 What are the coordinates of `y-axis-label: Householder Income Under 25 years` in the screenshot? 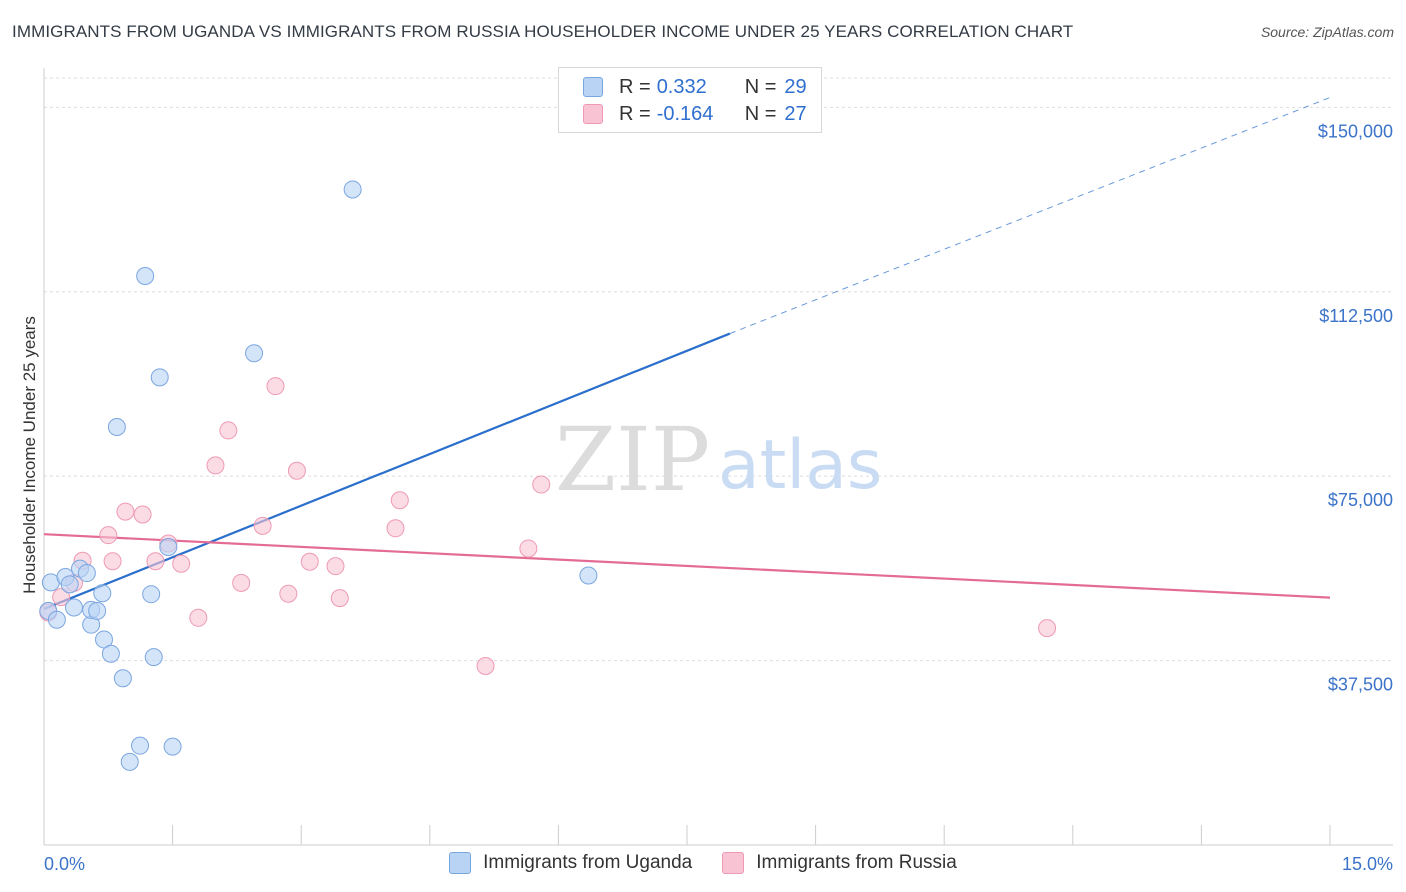 It's located at (29, 455).